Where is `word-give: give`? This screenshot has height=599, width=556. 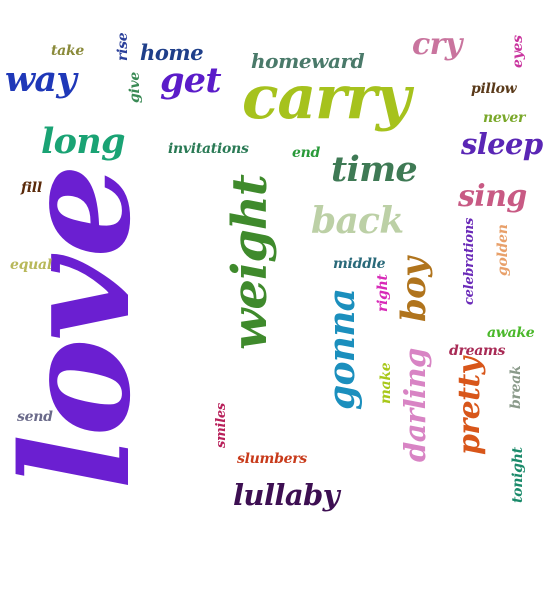 word-give: give is located at coordinates (135, 87).